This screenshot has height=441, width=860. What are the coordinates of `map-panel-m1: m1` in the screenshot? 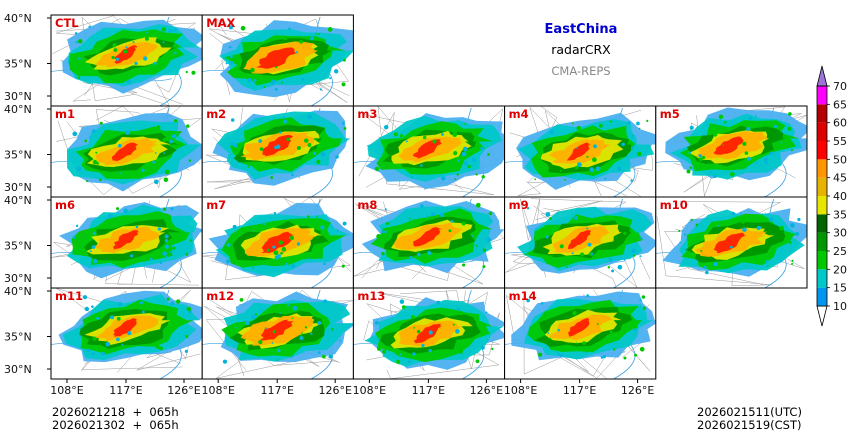 It's located at (126, 151).